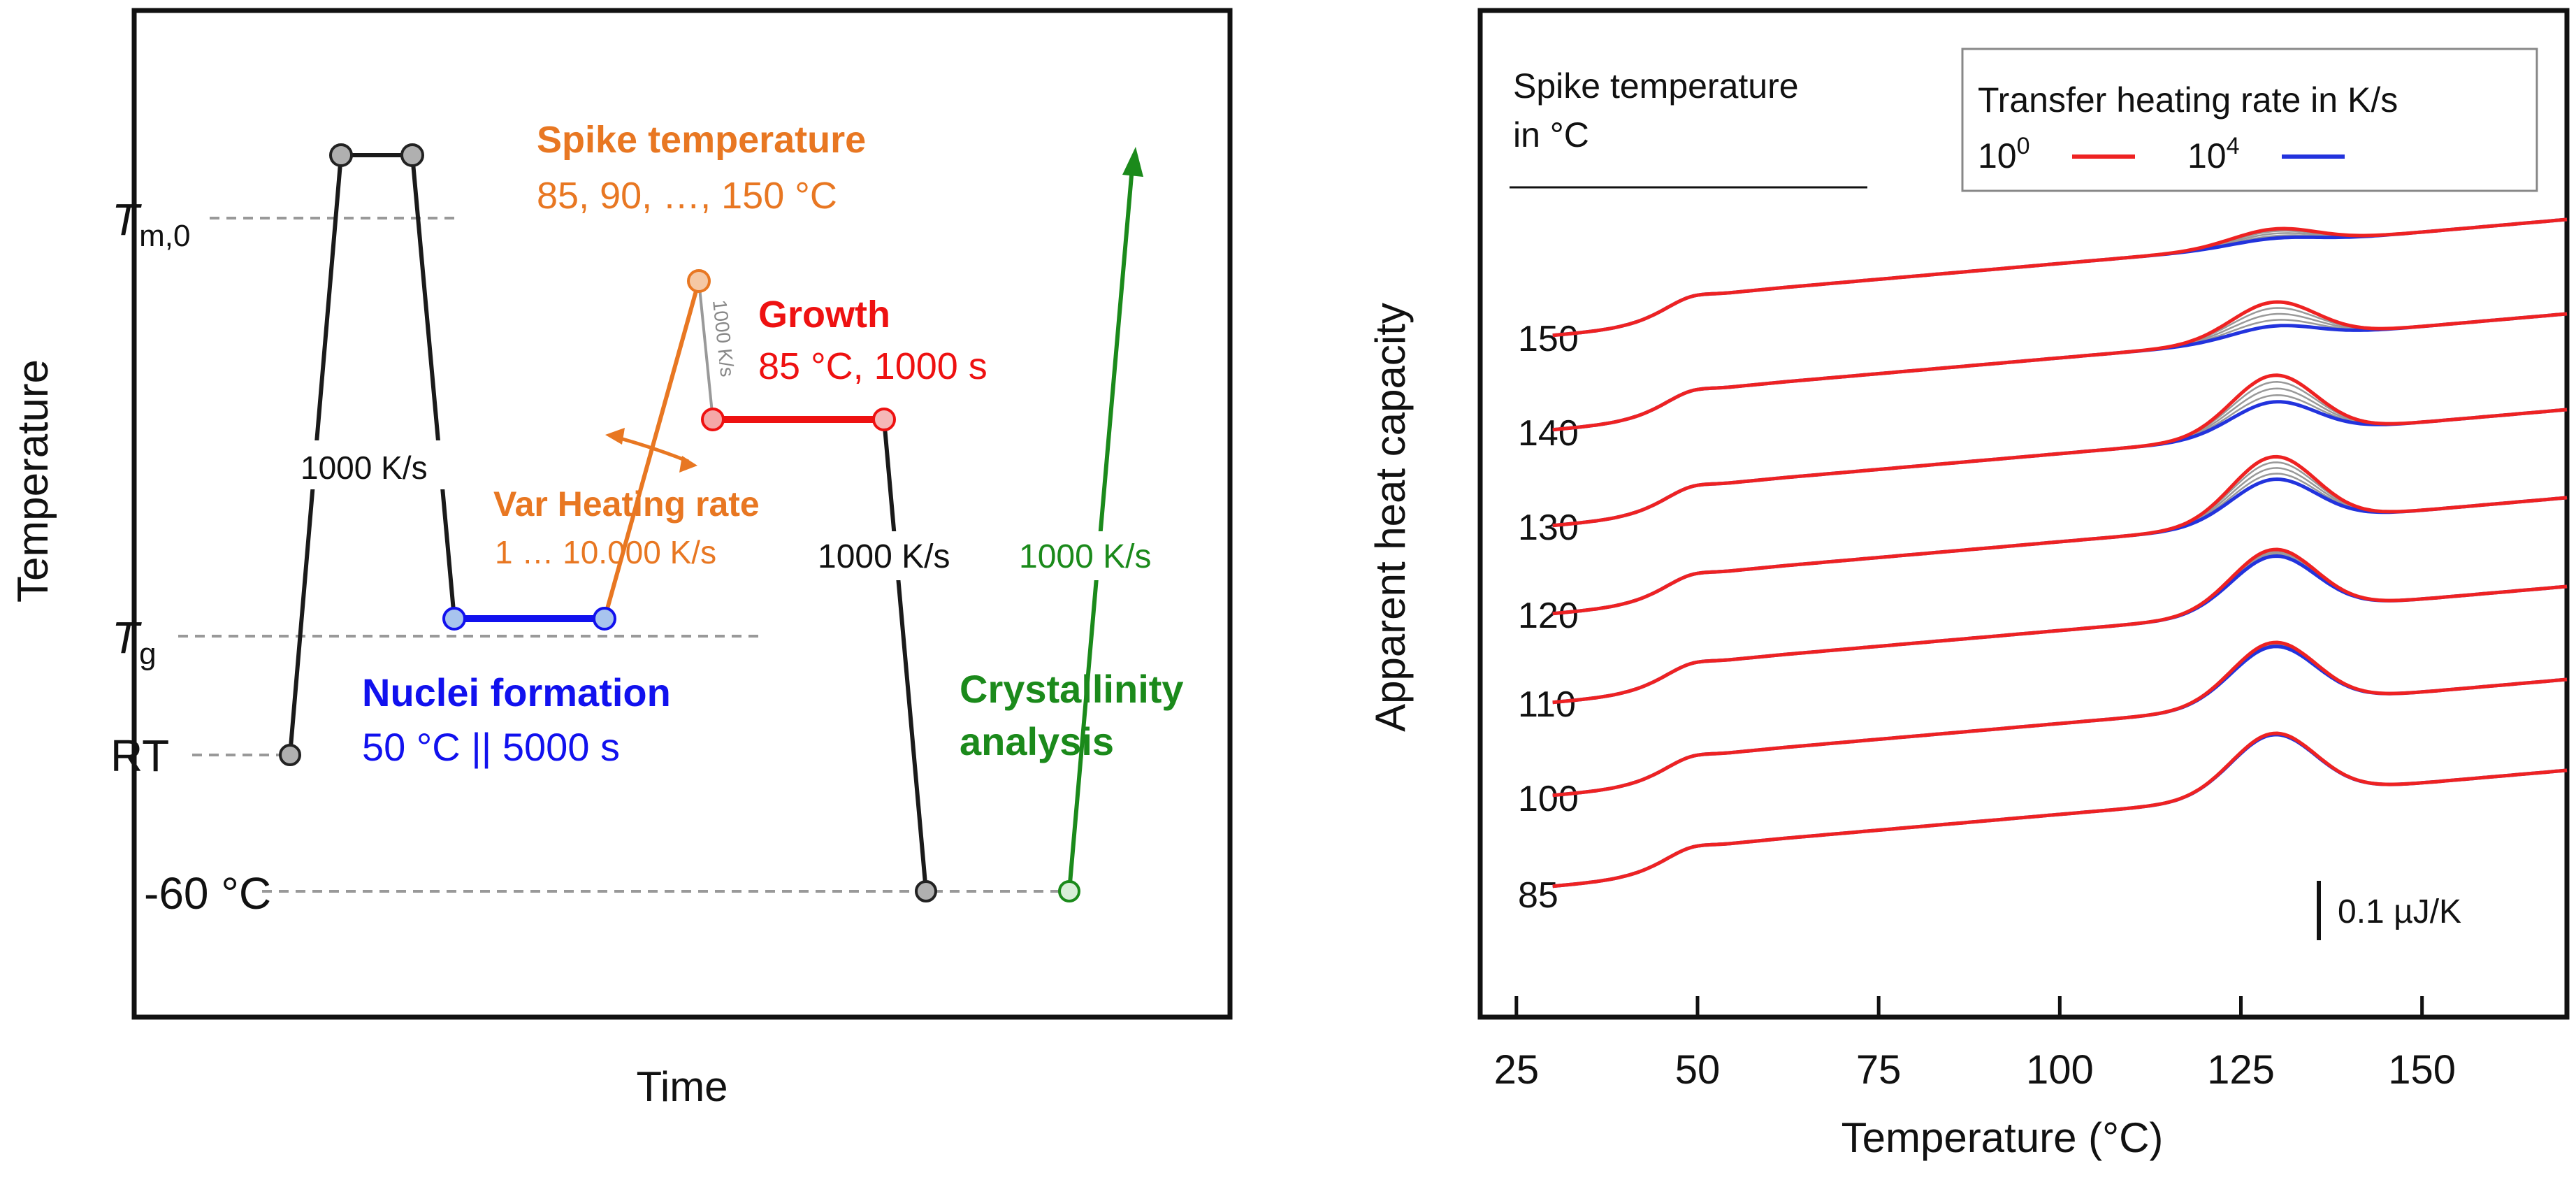  I want to click on heat-rate-label: 1000 K/s, so click(1085, 556).